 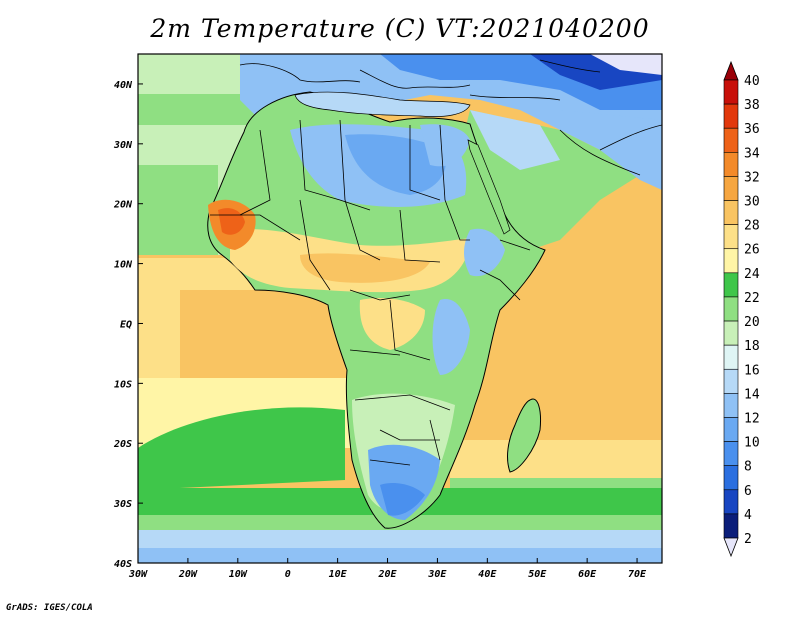 What do you see at coordinates (537, 574) in the screenshot?
I see `lon-tick-label: 50E` at bounding box center [537, 574].